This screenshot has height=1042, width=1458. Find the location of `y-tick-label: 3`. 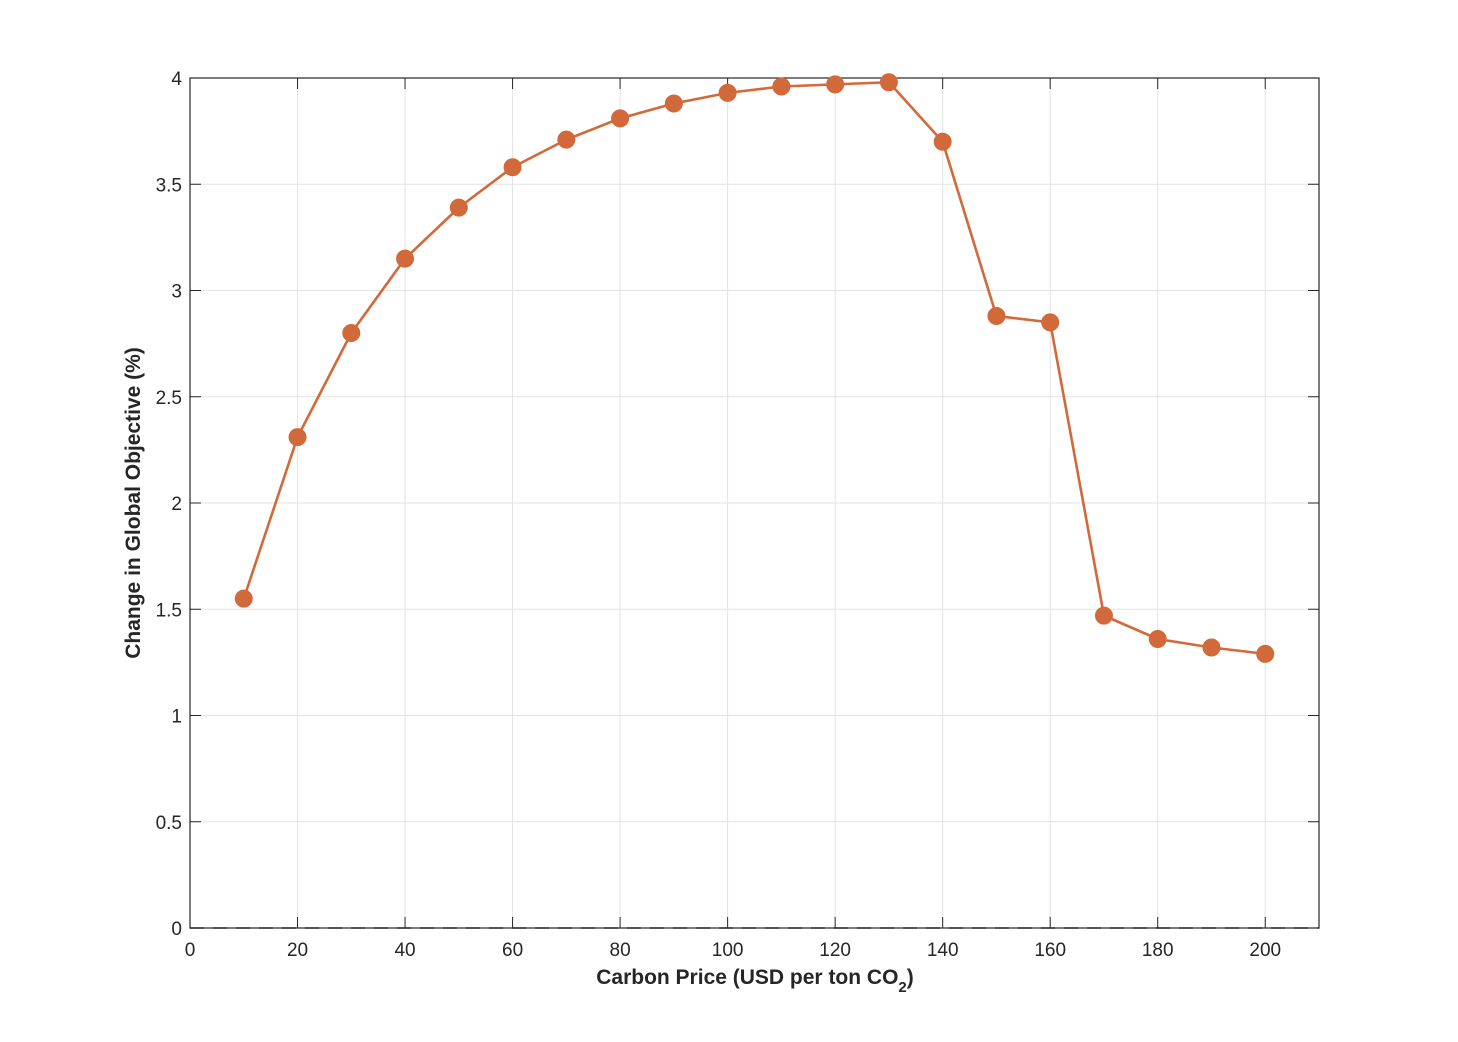

y-tick-label: 3 is located at coordinates (176, 292).